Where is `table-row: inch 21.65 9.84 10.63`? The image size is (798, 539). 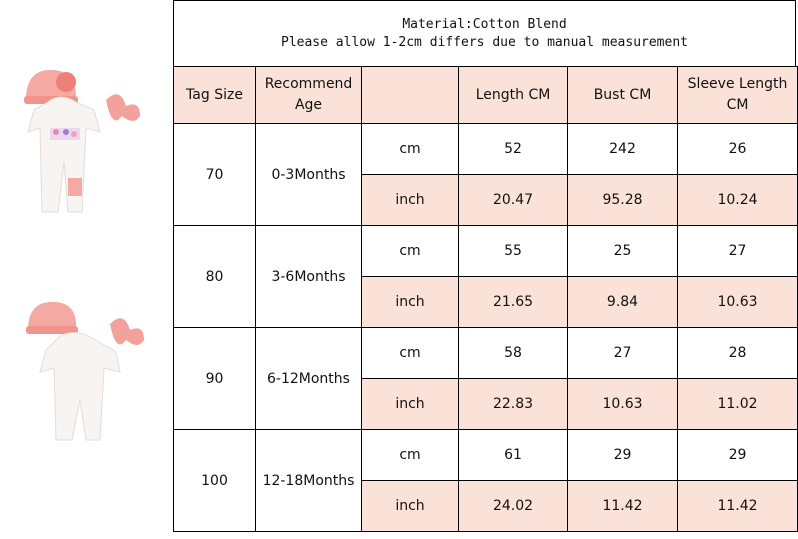
table-row: inch 21.65 9.84 10.63 is located at coordinates (486, 302).